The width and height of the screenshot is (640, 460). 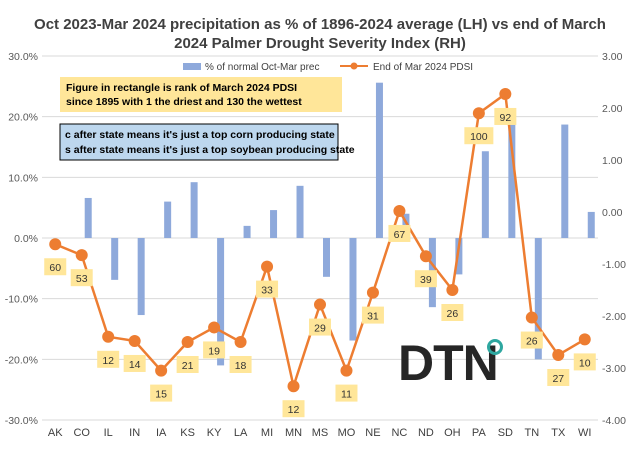 What do you see at coordinates (612, 161) in the screenshot?
I see `right-axis-tick-label: 1.00` at bounding box center [612, 161].